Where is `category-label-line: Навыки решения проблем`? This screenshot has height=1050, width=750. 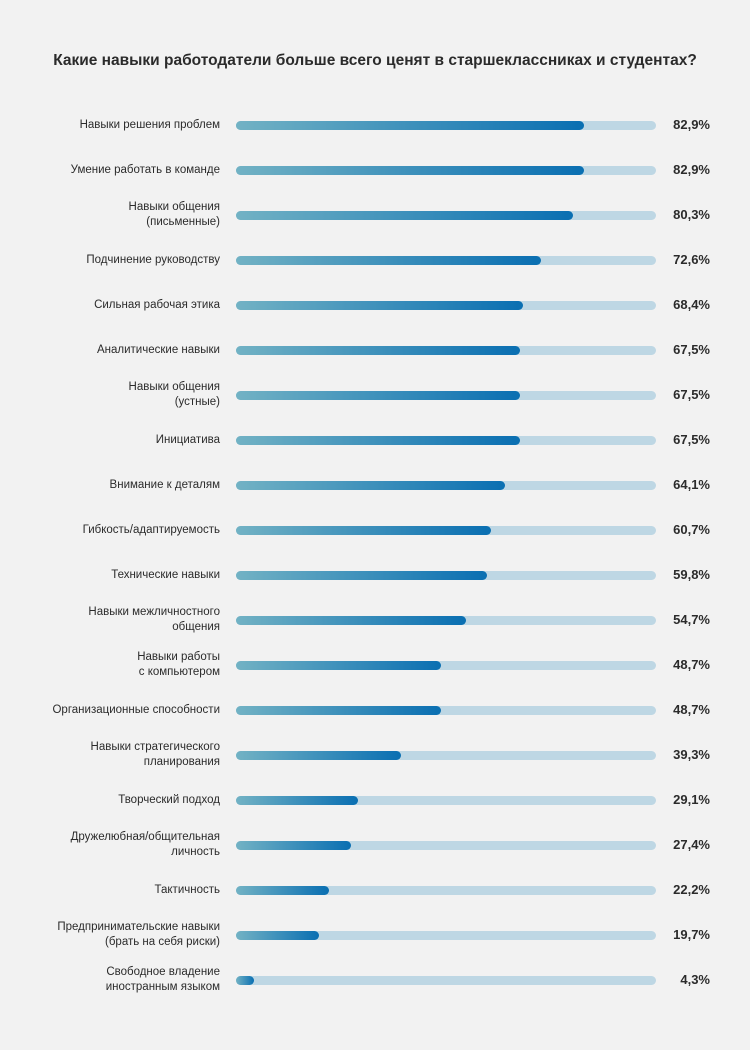
category-label-line: Навыки решения проблем is located at coordinates (149, 124).